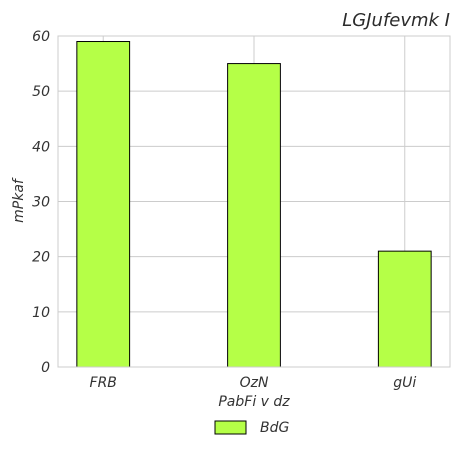 The height and width of the screenshot is (462, 462). I want to click on x-tick-label: FRB, so click(103, 383).